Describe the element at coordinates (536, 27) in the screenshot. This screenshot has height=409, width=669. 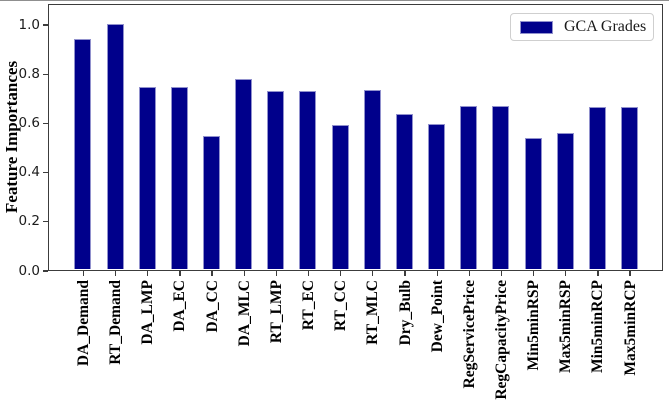
I see `legend-swatch` at that location.